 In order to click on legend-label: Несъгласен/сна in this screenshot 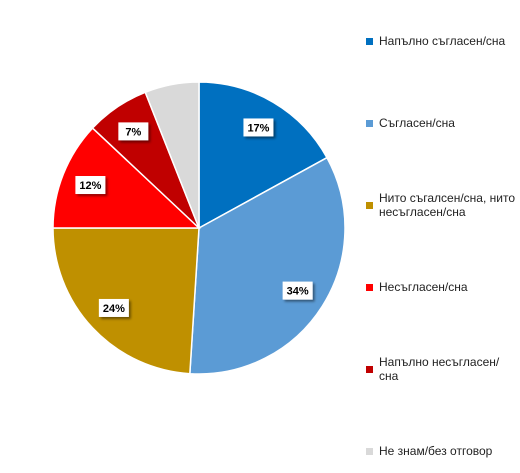, I will do `click(423, 287)`.